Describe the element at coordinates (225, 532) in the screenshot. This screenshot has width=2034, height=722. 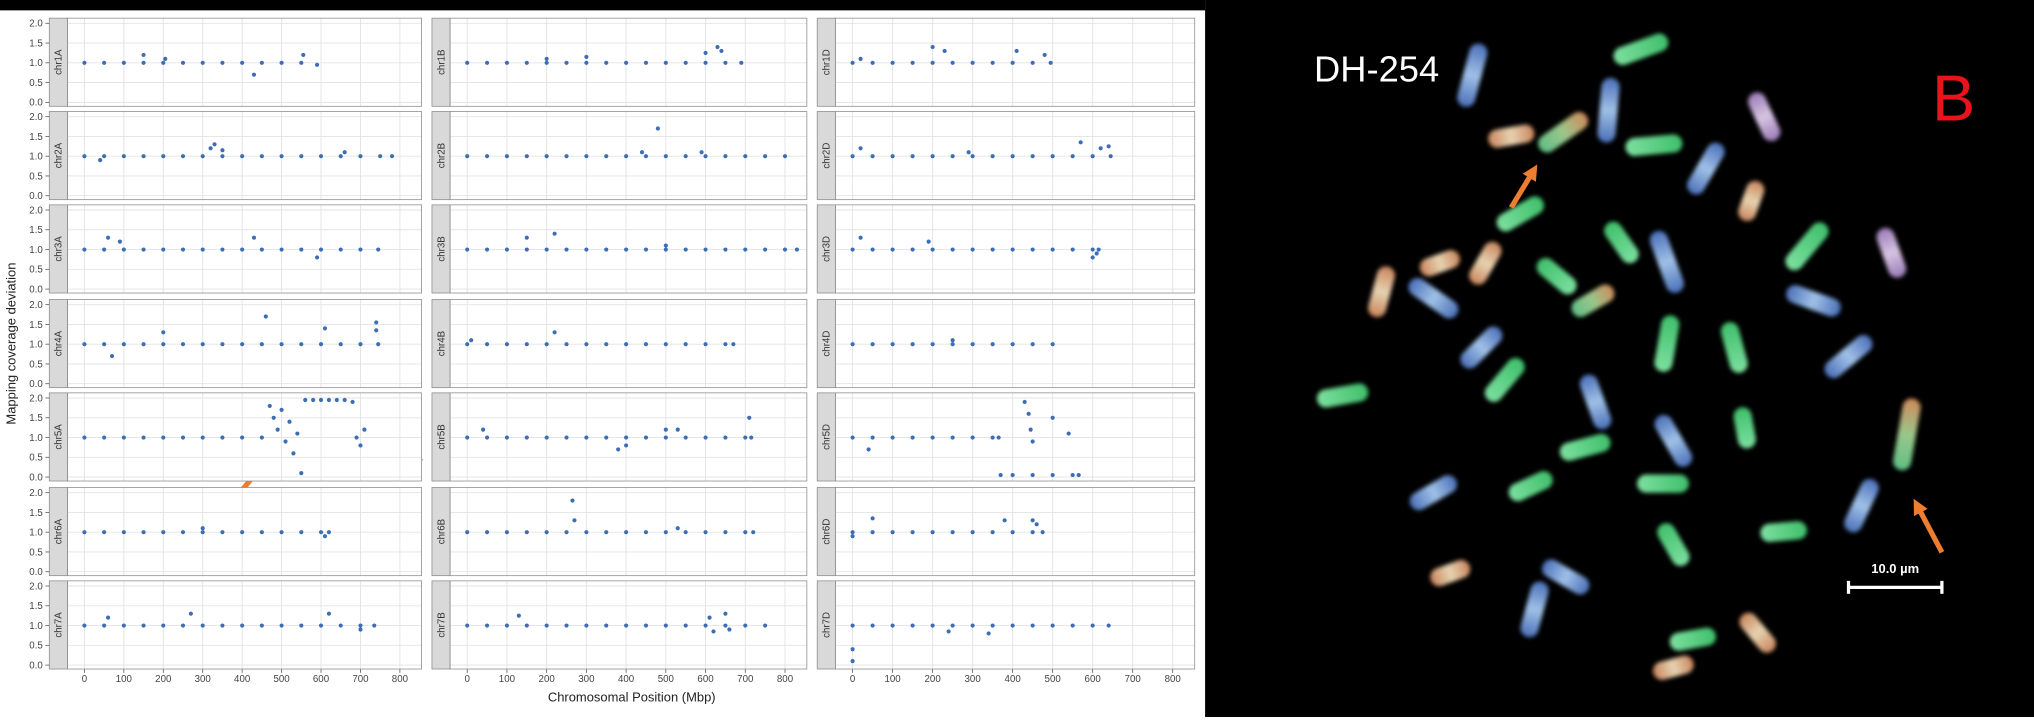
I see `facet: chr6A 0.0 0.5 1.0 1.5 2.0` at that location.